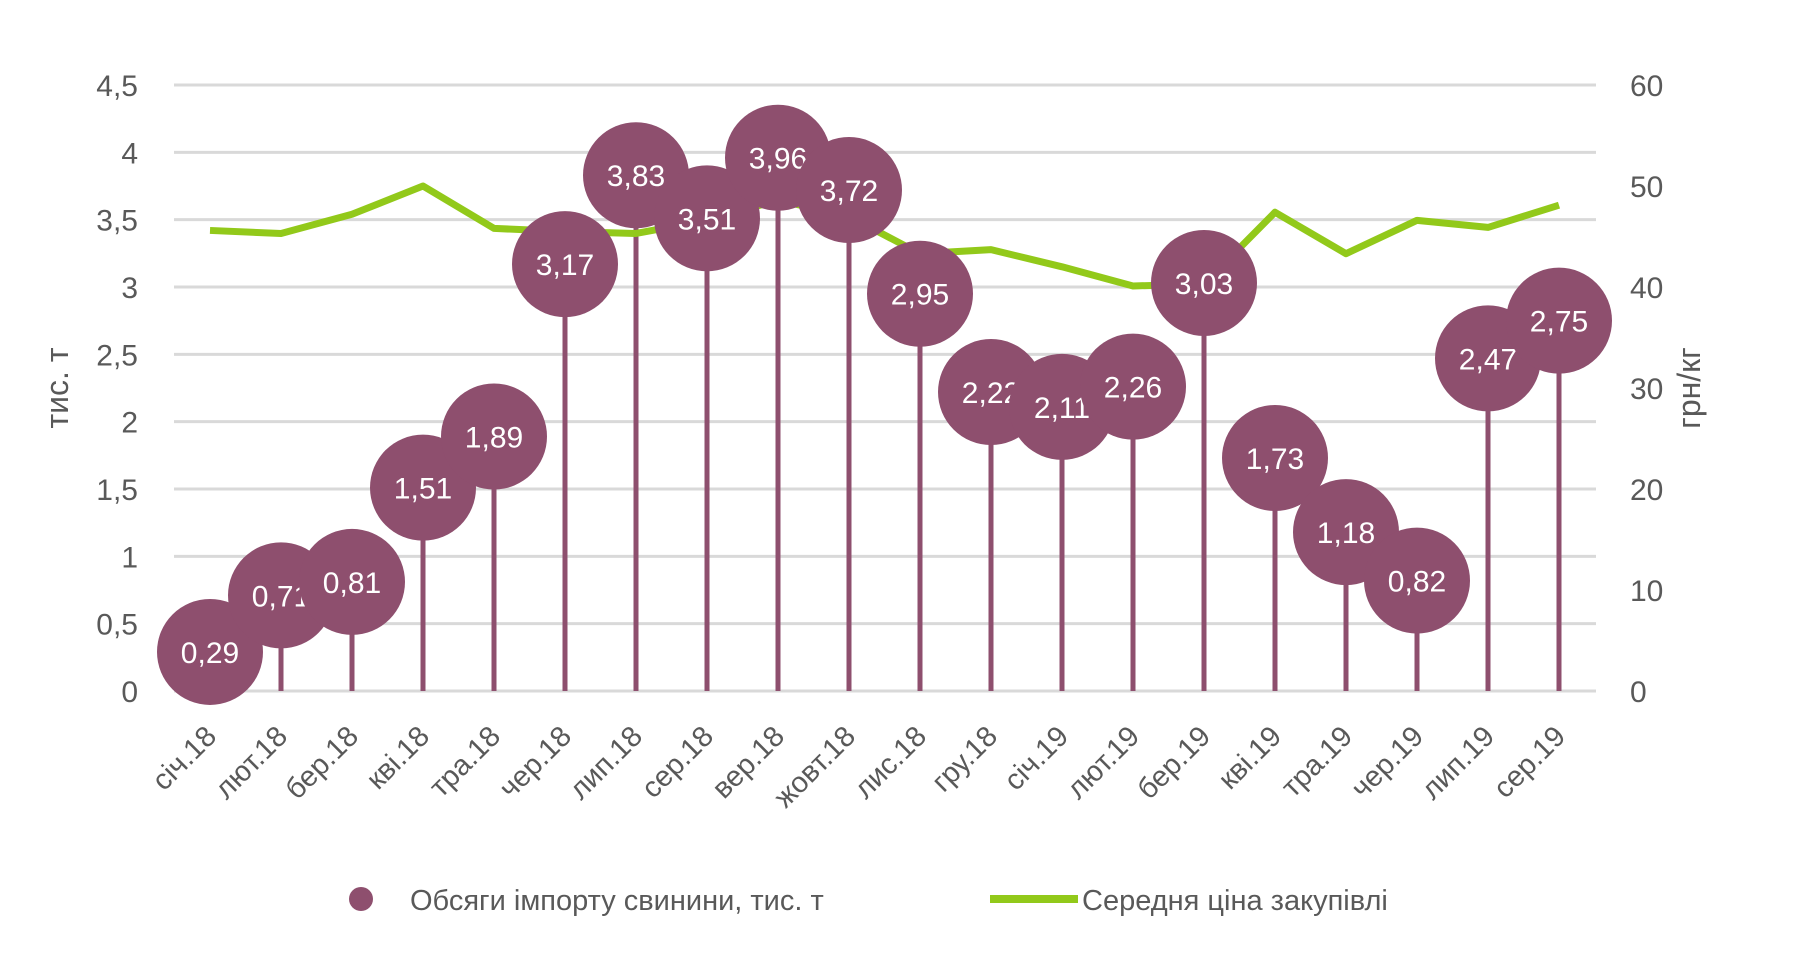 The height and width of the screenshot is (975, 1807). Describe the element at coordinates (965, 759) in the screenshot. I see `x-tick-label: гру.18` at that location.